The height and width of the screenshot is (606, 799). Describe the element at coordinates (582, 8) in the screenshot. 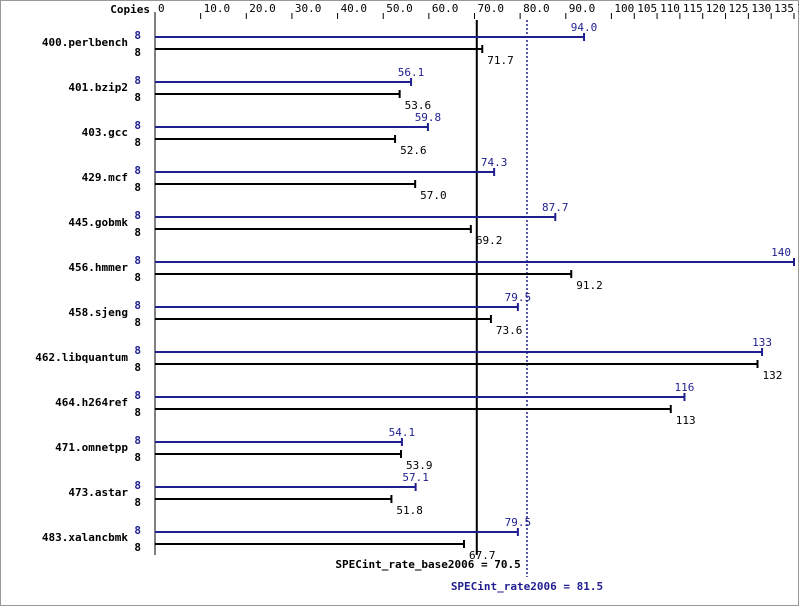

I see `x-tick-label: 90.0` at that location.